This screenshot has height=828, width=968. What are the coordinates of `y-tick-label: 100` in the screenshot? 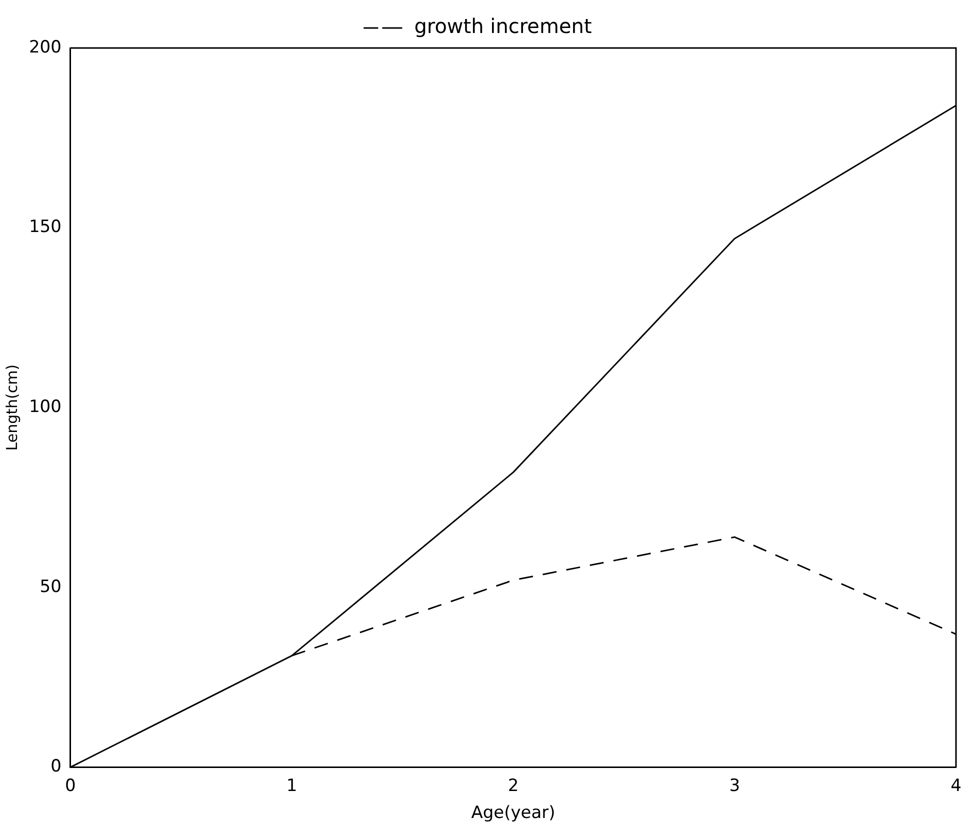 It's located at (45, 407).